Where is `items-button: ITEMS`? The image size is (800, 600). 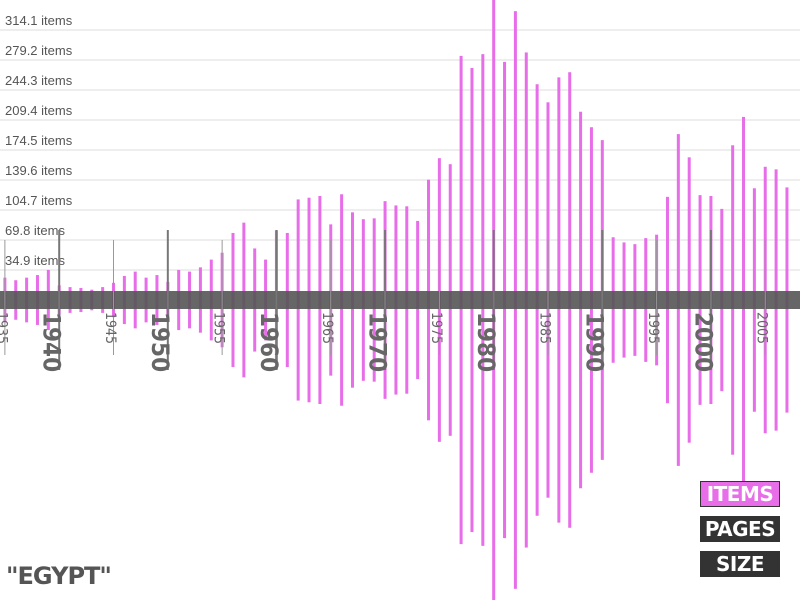 items-button: ITEMS is located at coordinates (740, 494).